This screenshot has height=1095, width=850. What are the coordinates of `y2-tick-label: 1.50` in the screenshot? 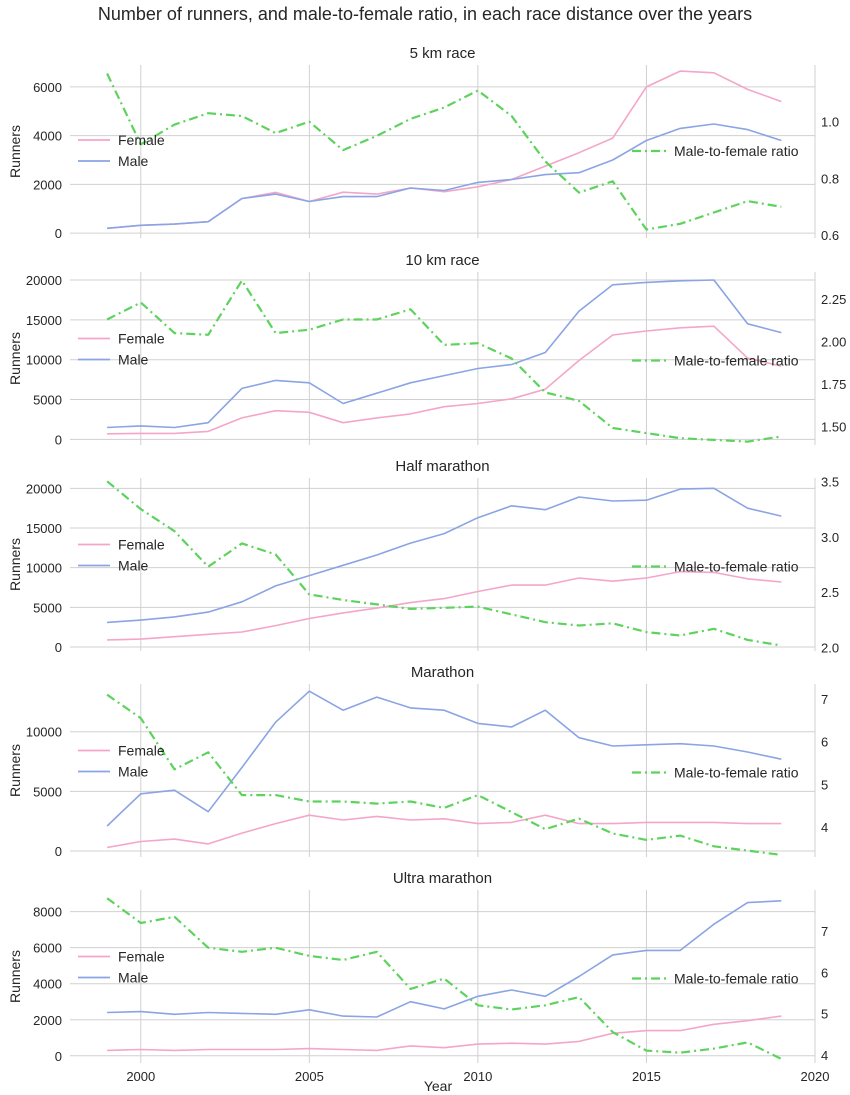 It's located at (833, 426).